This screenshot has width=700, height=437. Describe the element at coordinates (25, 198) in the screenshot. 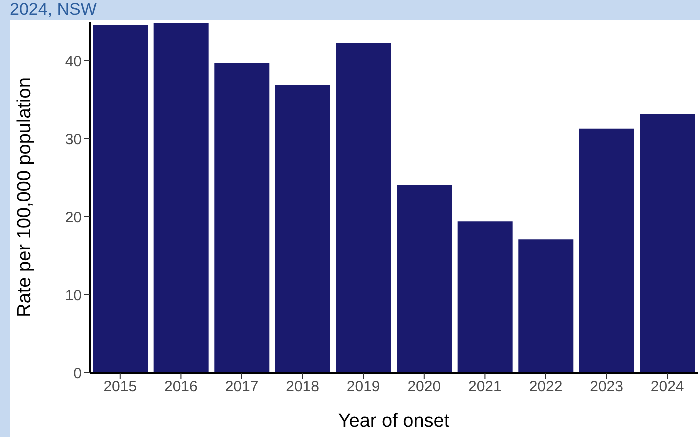

I see `y-axis-title: Rate per 100,000 population` at that location.